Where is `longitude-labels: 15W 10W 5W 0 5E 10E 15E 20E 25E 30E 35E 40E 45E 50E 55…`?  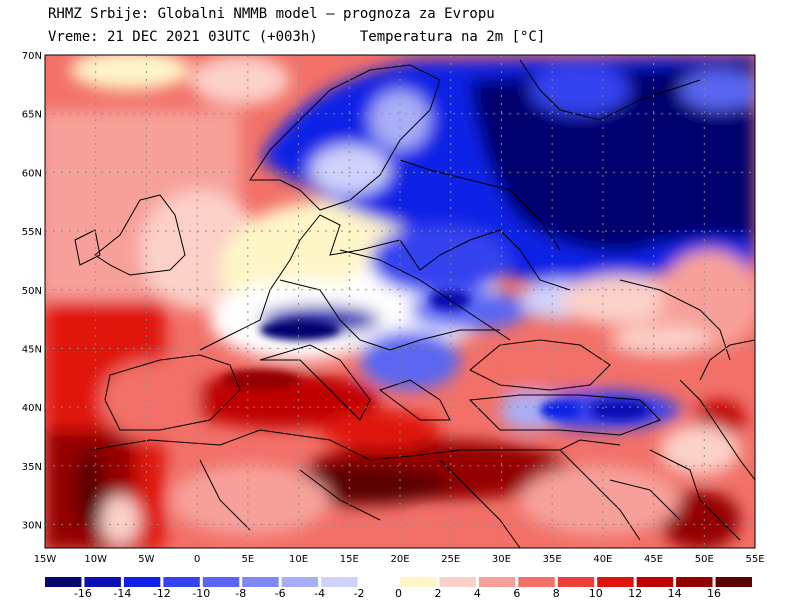 longitude-labels: 15W 10W 5W 0 5E 10E 15E 20E 25E 30E 35E 40E 45E 50E 55… is located at coordinates (399, 559).